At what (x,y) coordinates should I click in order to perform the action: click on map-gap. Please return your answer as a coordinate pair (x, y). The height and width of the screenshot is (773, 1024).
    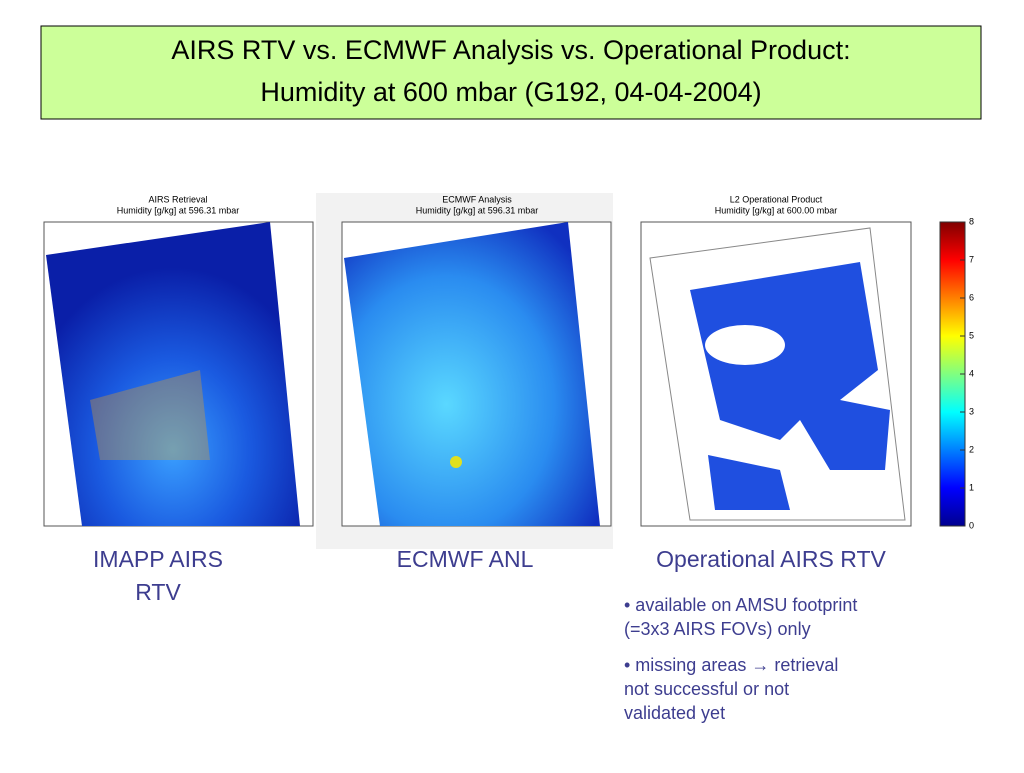
    Looking at the image, I should click on (745, 345).